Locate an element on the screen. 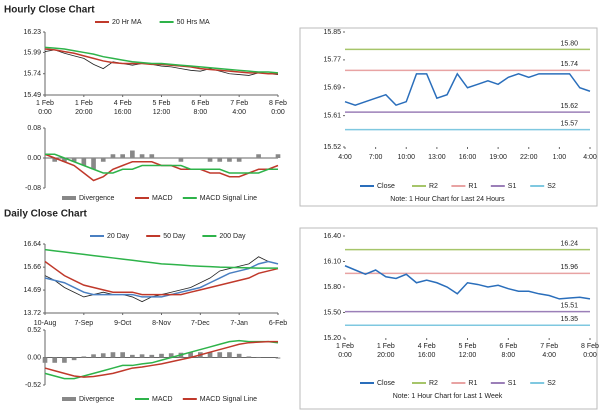 Image resolution: width=600 pixels, height=413 pixels. y-tick-label: 15.77 is located at coordinates (332, 60).